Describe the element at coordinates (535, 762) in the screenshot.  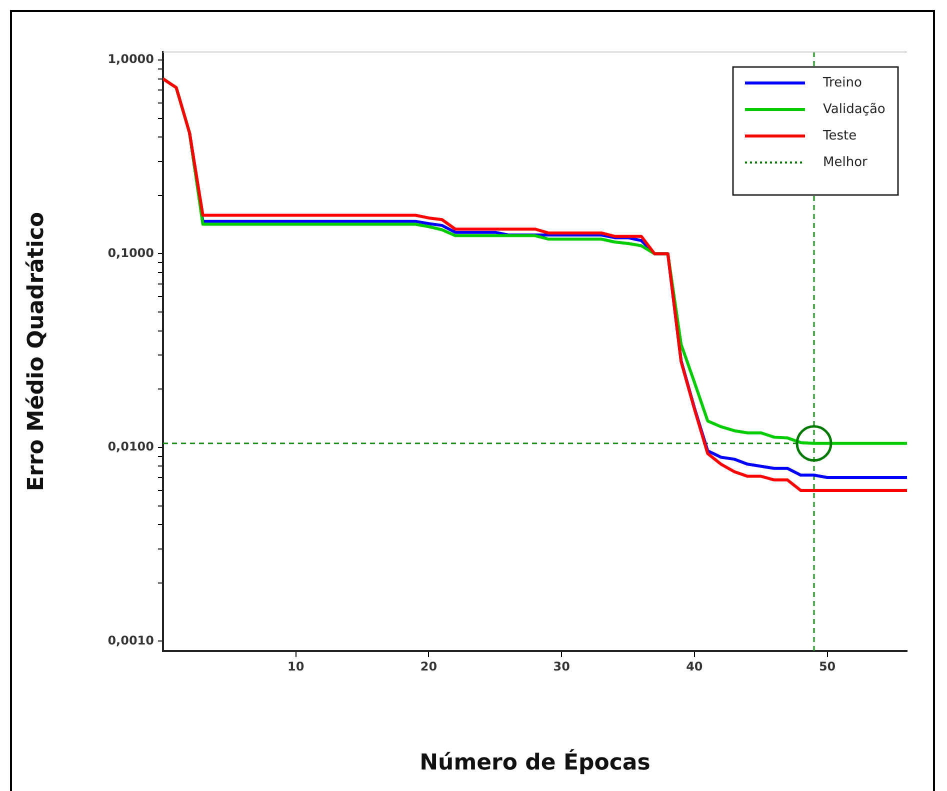
I see `x-axis-title: Número de Épocas` at that location.